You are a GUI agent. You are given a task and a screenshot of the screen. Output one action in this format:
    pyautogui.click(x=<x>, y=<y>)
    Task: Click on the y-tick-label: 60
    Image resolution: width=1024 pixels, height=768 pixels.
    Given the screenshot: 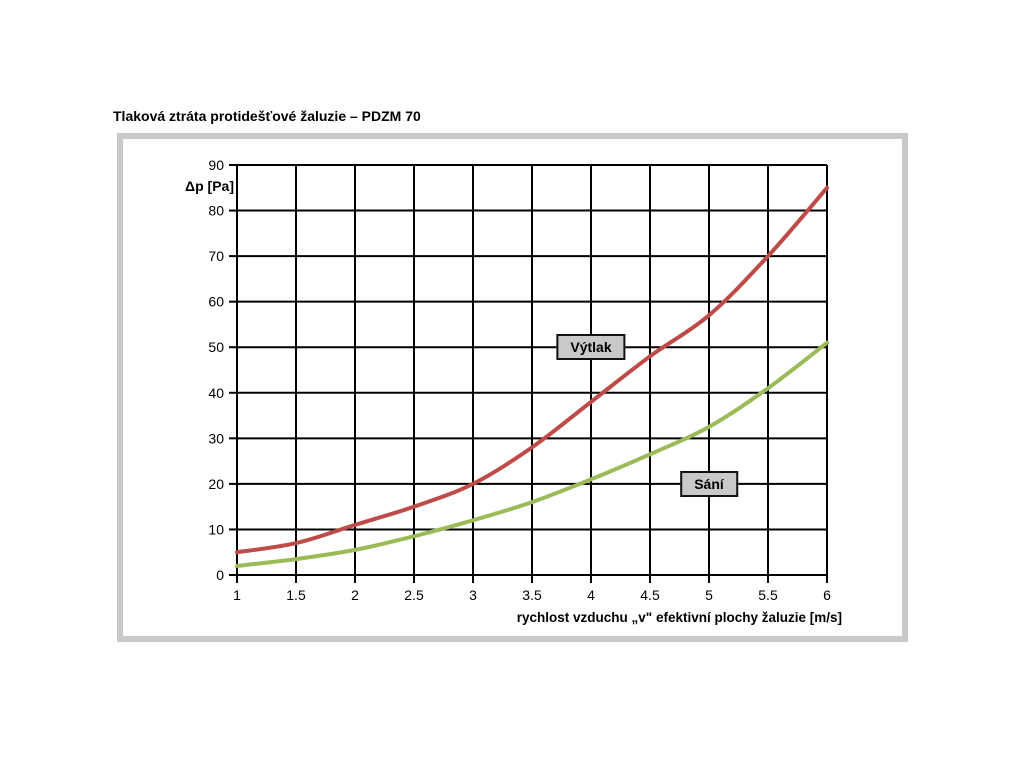 What is the action you would take?
    pyautogui.click(x=216, y=302)
    